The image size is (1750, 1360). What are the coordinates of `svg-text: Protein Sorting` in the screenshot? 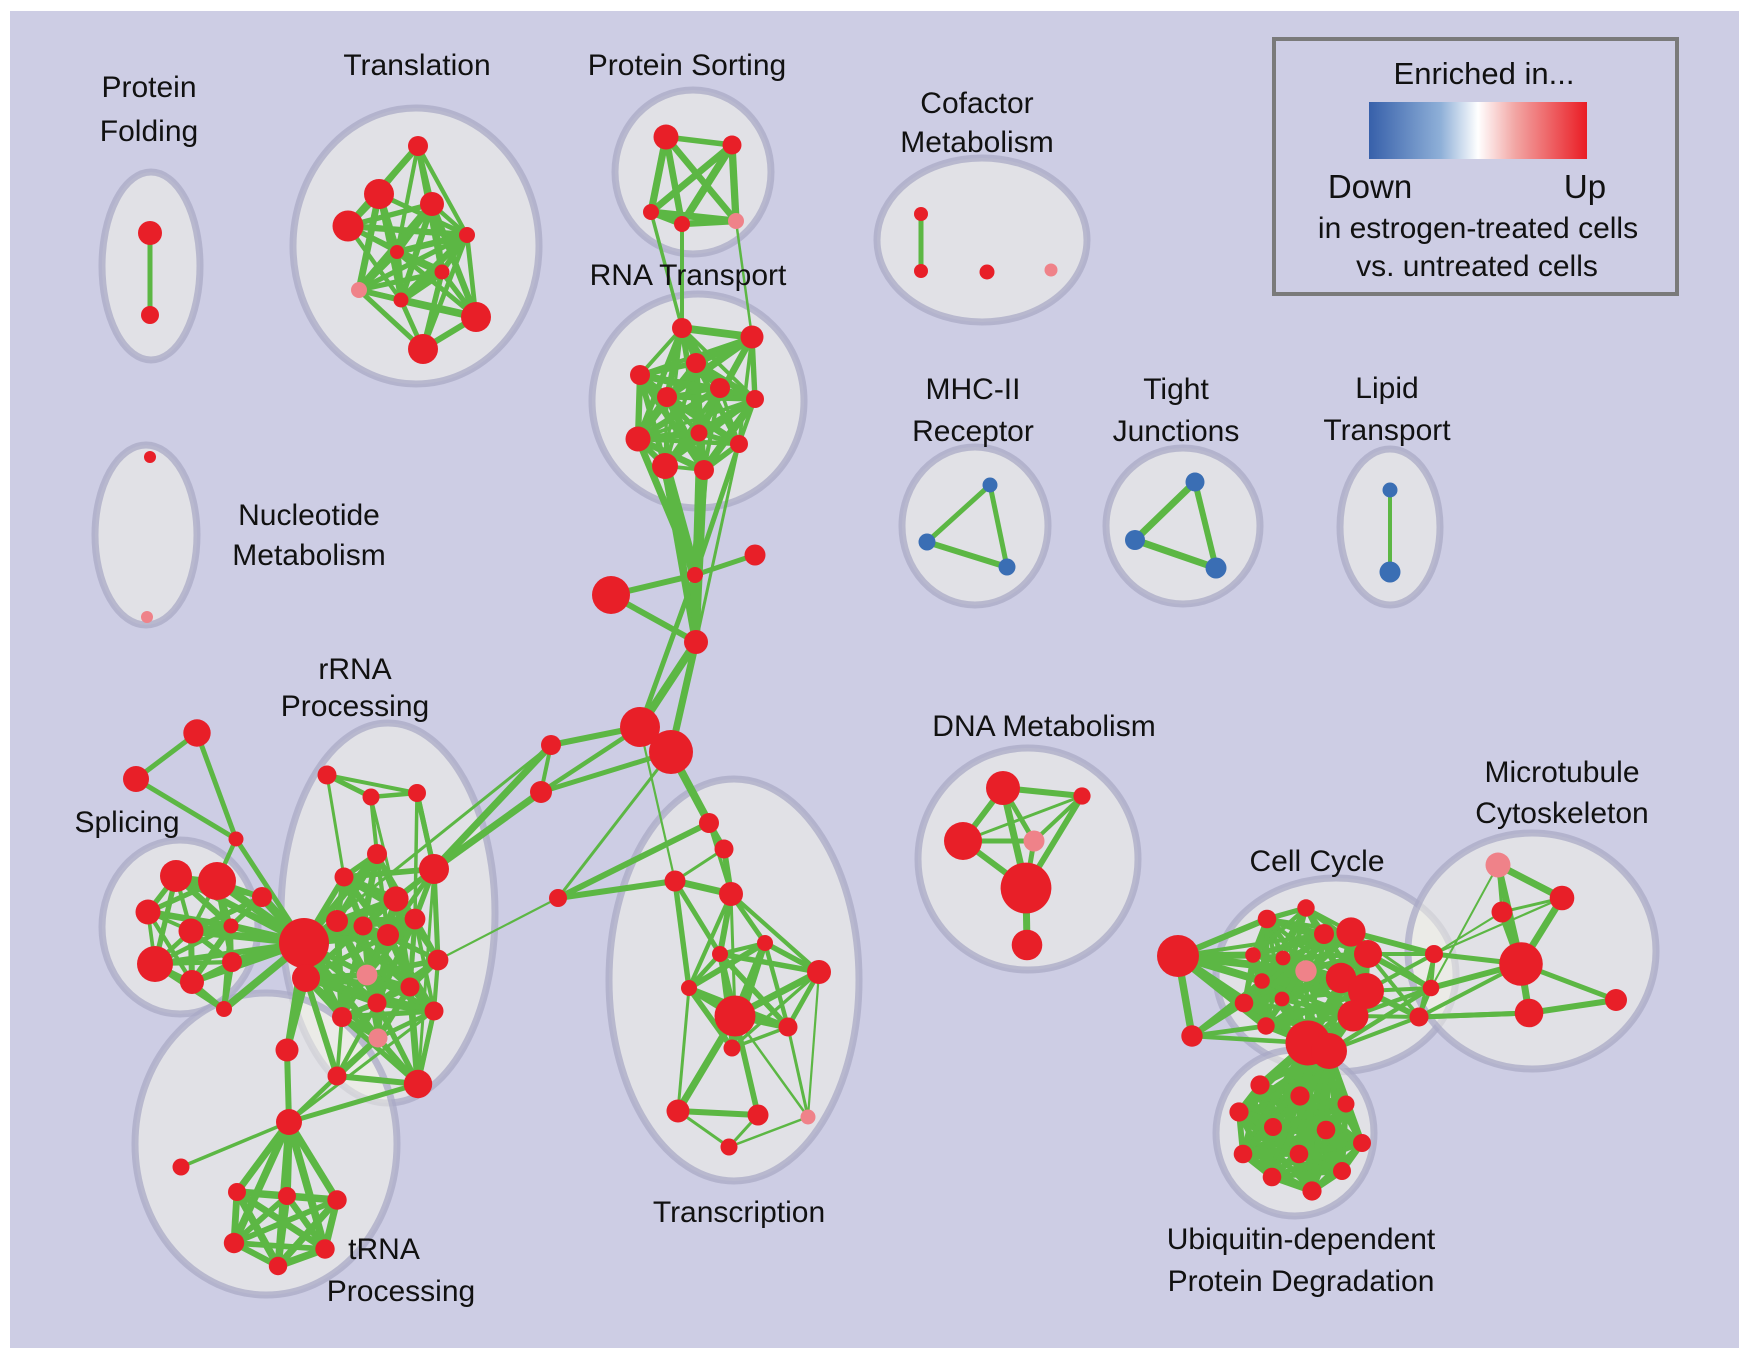 It's located at (687, 65).